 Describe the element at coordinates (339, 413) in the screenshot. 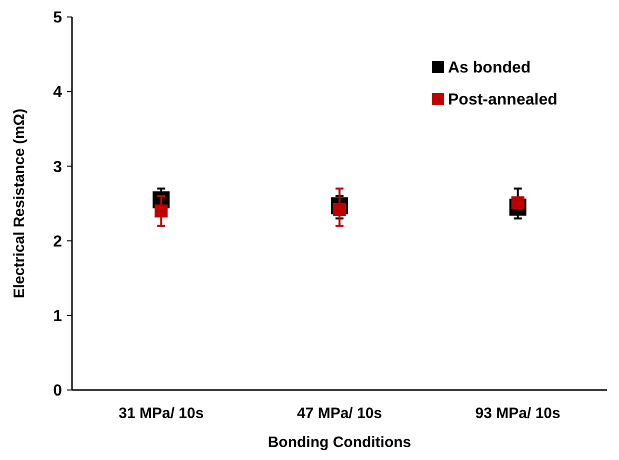

I see `x-tick-label: 47 MPa/ 10s` at that location.